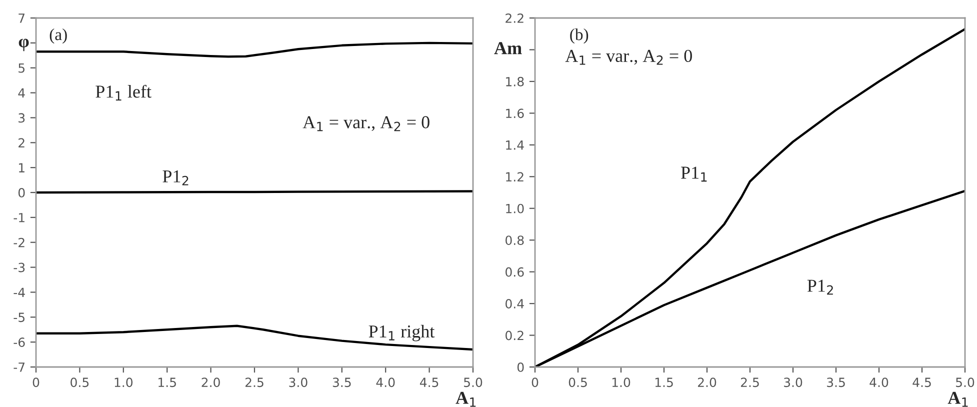  I want to click on annotation: (a), so click(58, 36).